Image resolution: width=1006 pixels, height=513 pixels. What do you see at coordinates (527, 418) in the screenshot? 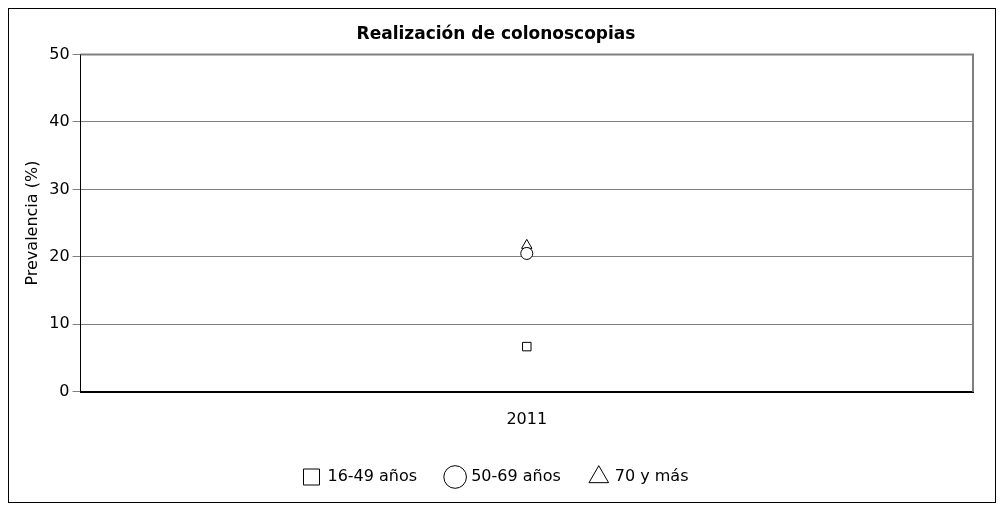
I see `x-tick-label: 2011` at bounding box center [527, 418].